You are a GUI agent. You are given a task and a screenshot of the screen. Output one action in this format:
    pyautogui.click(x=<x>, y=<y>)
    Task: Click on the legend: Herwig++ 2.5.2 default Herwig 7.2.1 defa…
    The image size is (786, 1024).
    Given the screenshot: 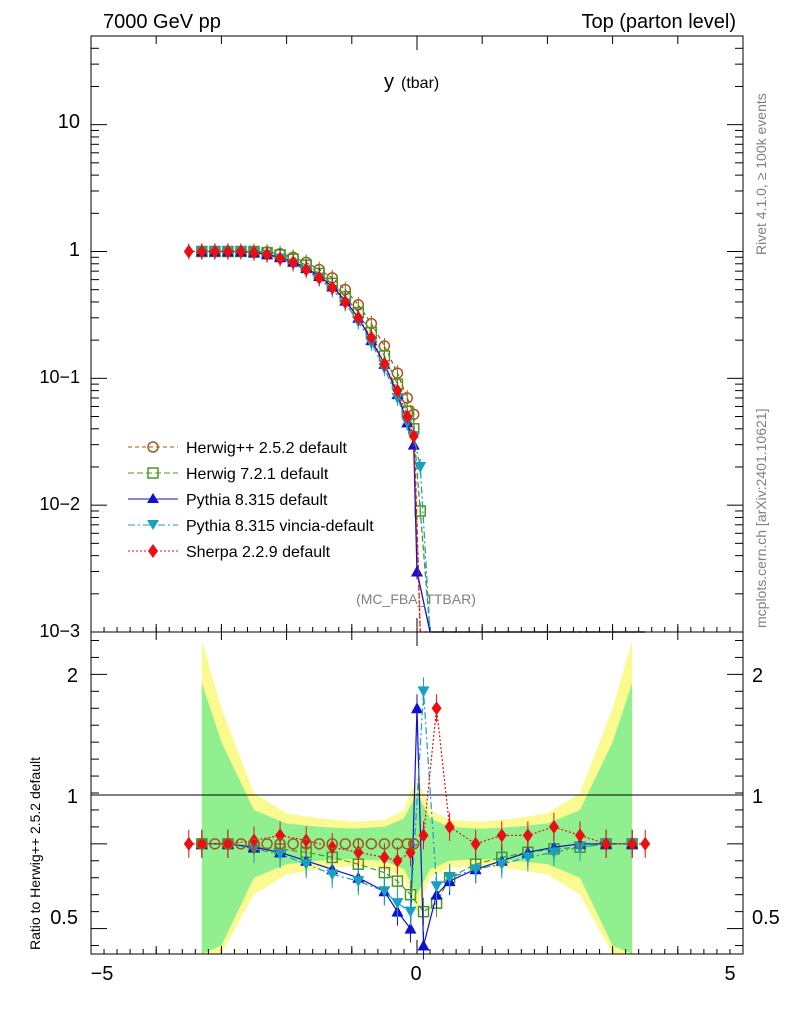 What is the action you would take?
    pyautogui.click(x=251, y=500)
    